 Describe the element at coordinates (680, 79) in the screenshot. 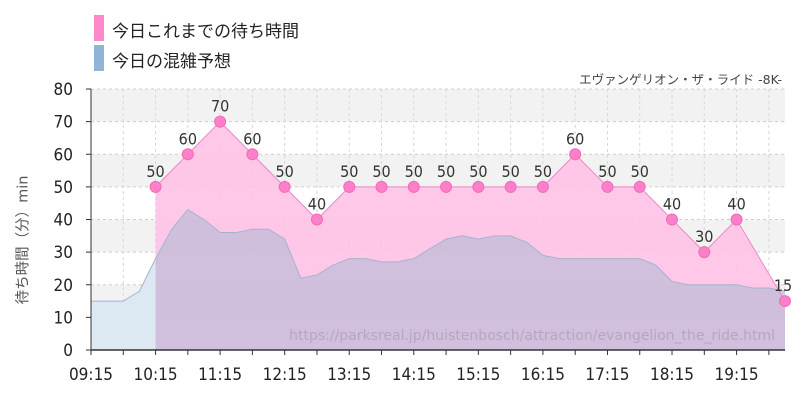

I see `chart-subtitle: エヴァンゲリオン・ザ・ライド -8K-` at that location.